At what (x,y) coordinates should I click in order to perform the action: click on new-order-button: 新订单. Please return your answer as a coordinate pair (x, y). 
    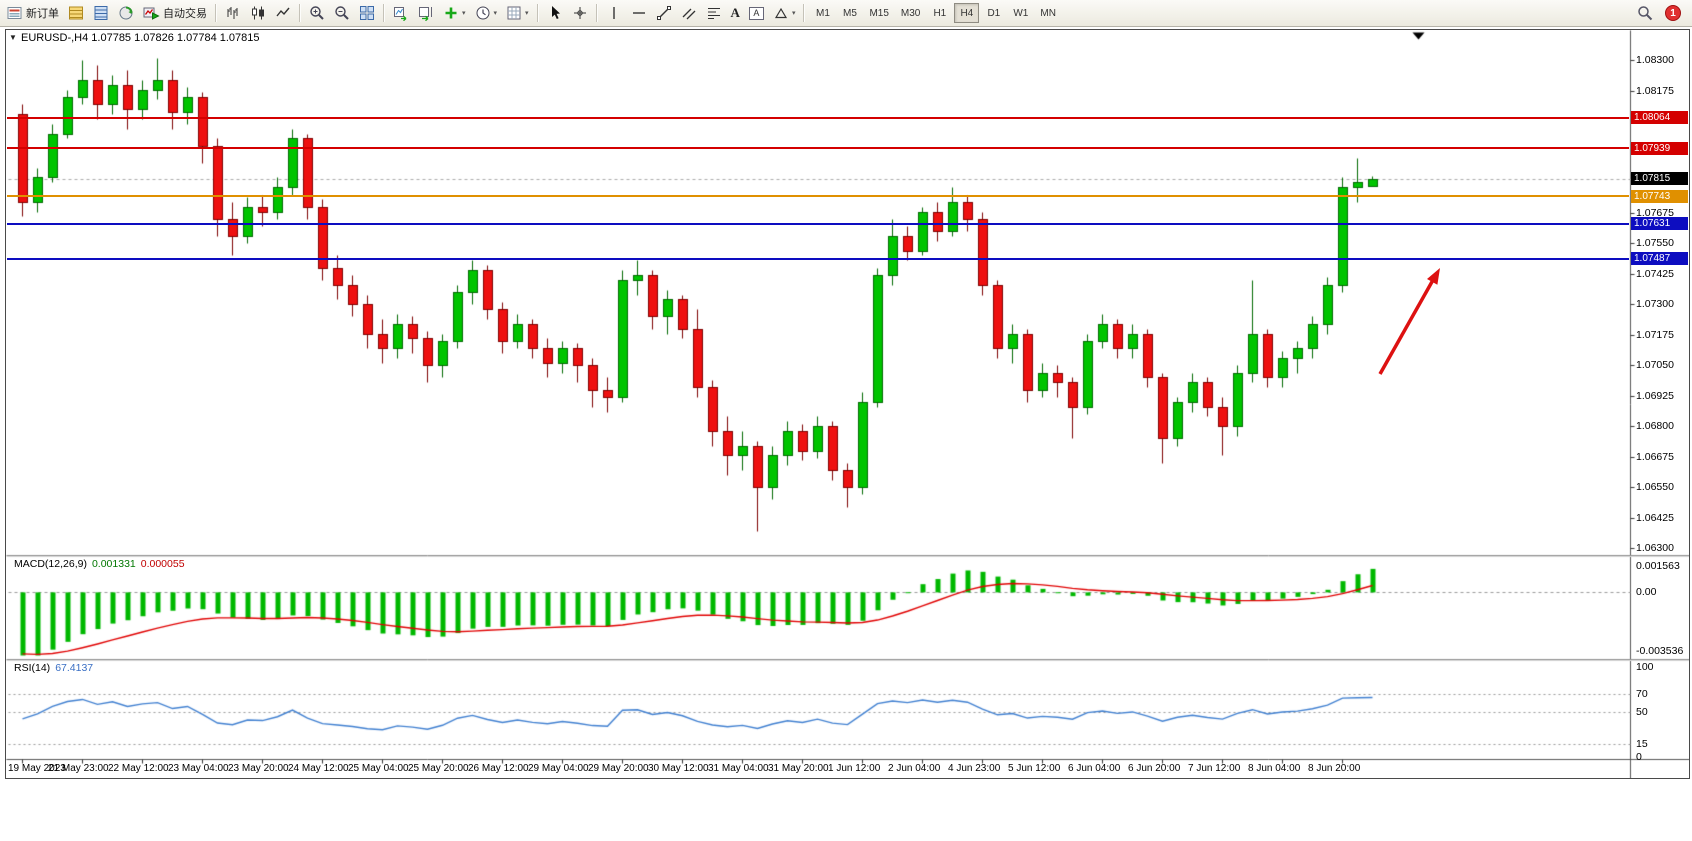
    Looking at the image, I should click on (33, 13).